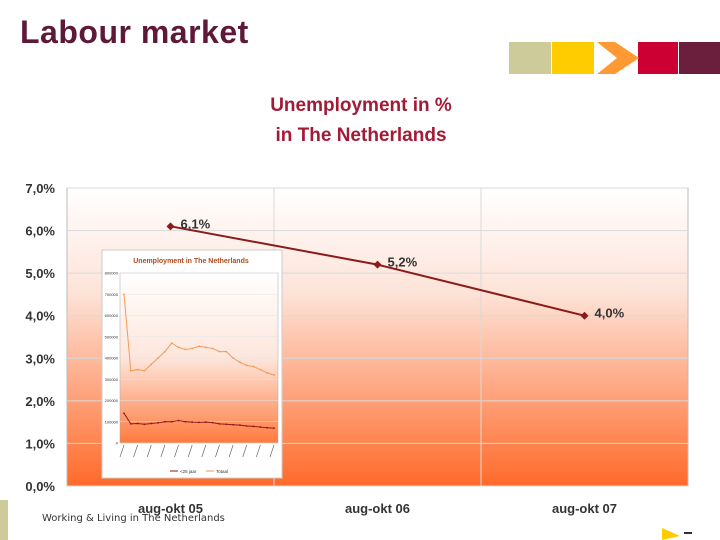 This screenshot has height=540, width=720. What do you see at coordinates (199, 361) in the screenshot?
I see `inset-series` at bounding box center [199, 361].